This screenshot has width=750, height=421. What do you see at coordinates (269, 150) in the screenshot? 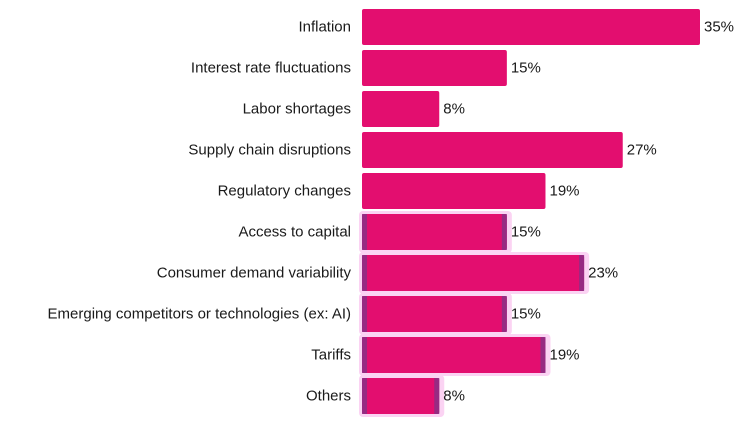
I see `category-label: Supply chain disruptions` at bounding box center [269, 150].